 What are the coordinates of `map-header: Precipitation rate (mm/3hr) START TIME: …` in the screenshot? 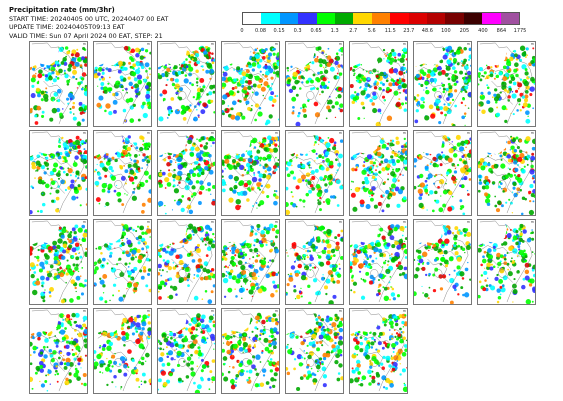 It's located at (88, 23).